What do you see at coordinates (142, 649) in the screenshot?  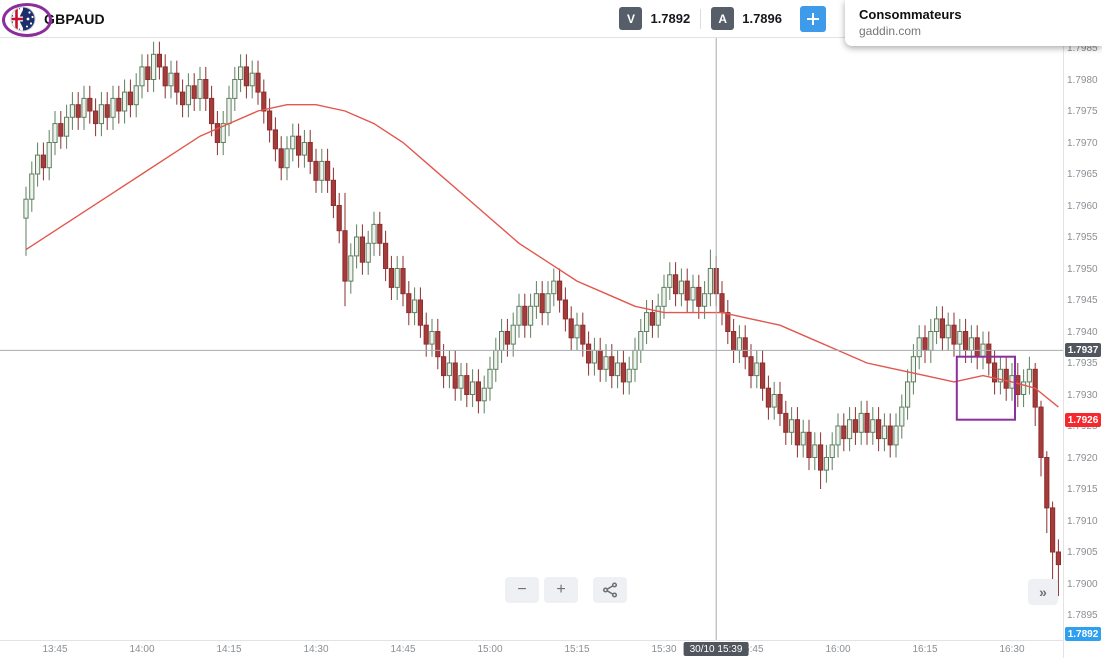 I see `time-tick-label: 14:00` at bounding box center [142, 649].